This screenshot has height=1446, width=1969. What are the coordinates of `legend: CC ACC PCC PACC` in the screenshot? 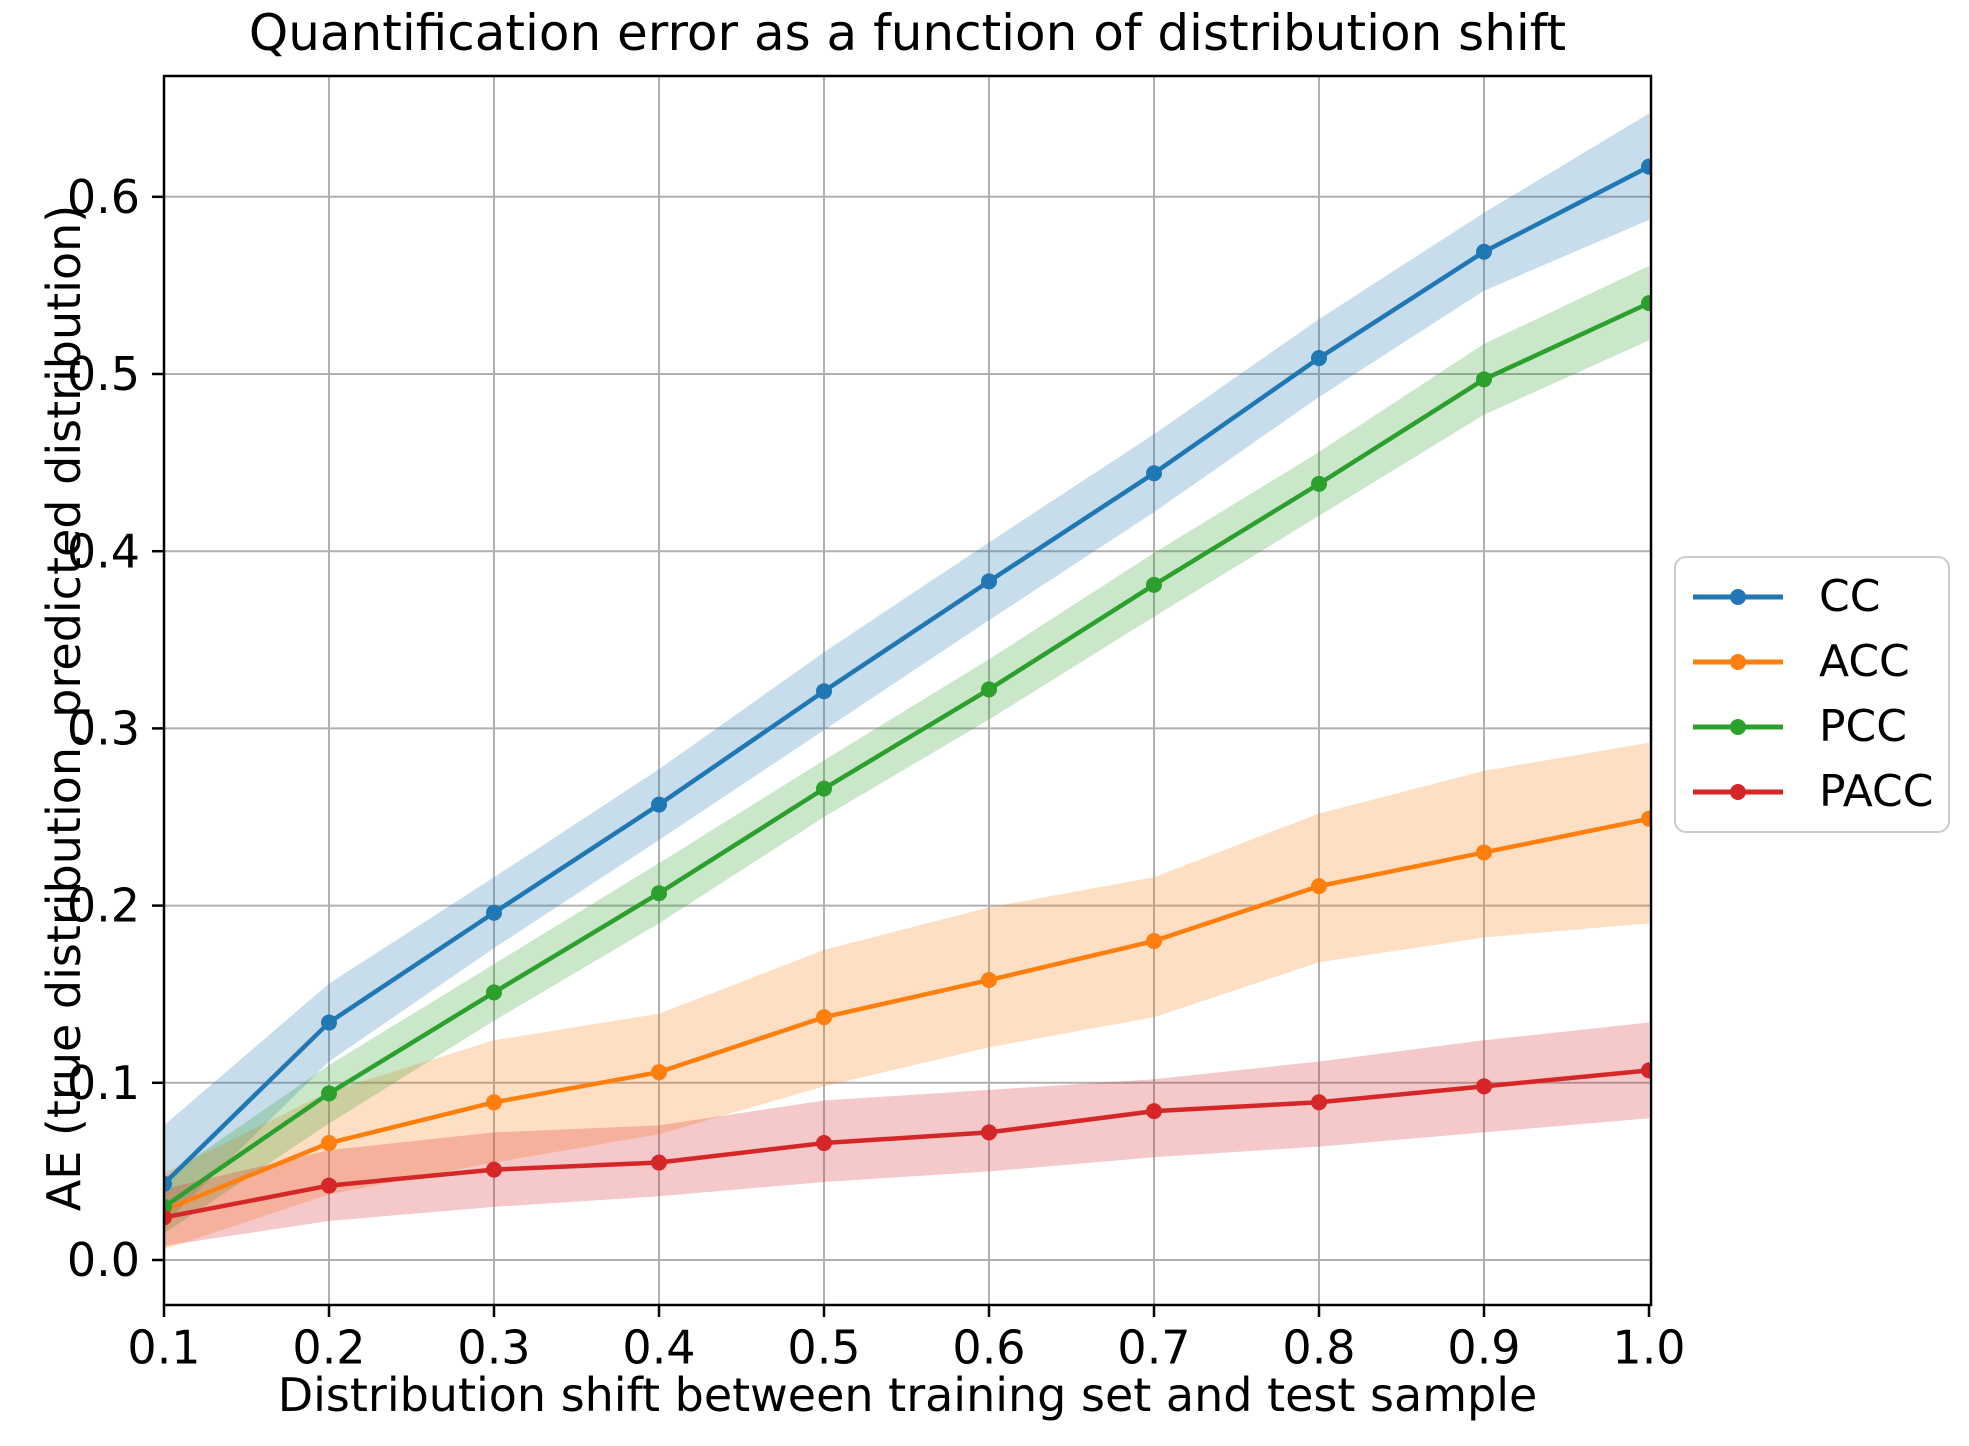 It's located at (1812, 694).